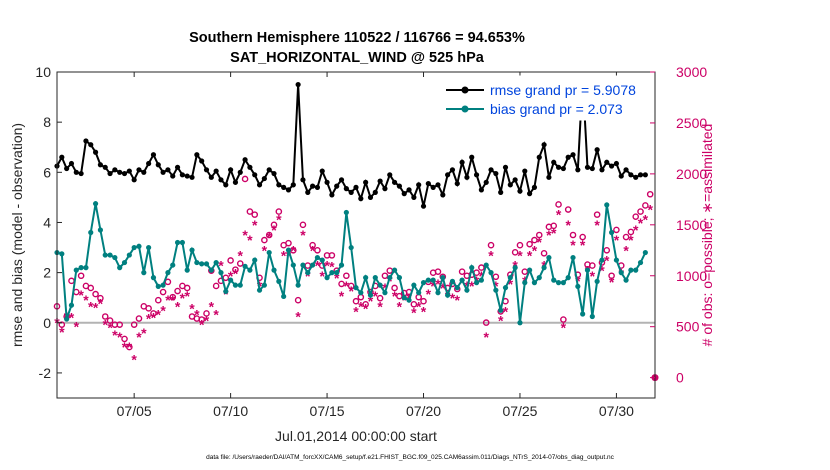 The width and height of the screenshot is (830, 470). What do you see at coordinates (691, 123) in the screenshot?
I see `y-tick-label-right: 2500` at bounding box center [691, 123].